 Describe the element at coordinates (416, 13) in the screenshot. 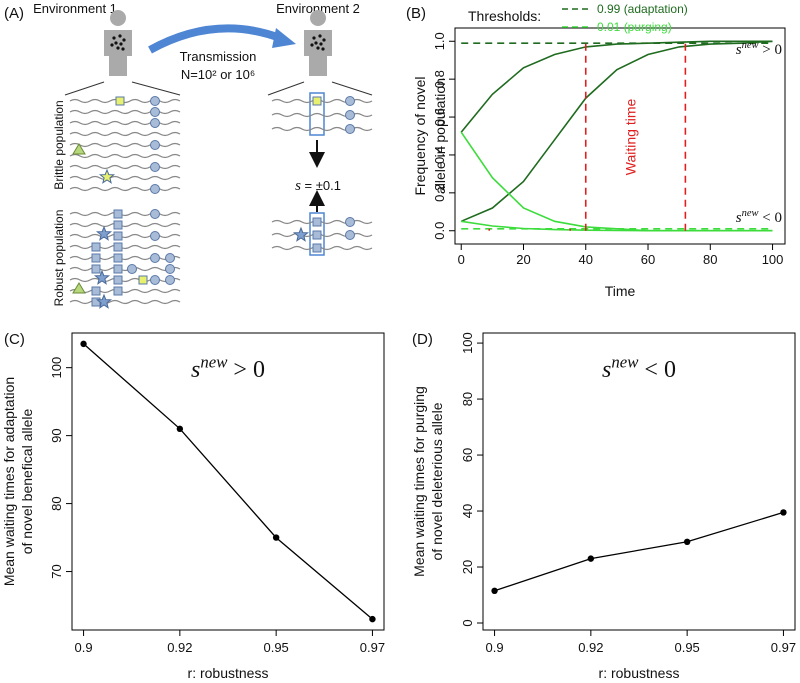

I see `panel-label: (B)` at that location.